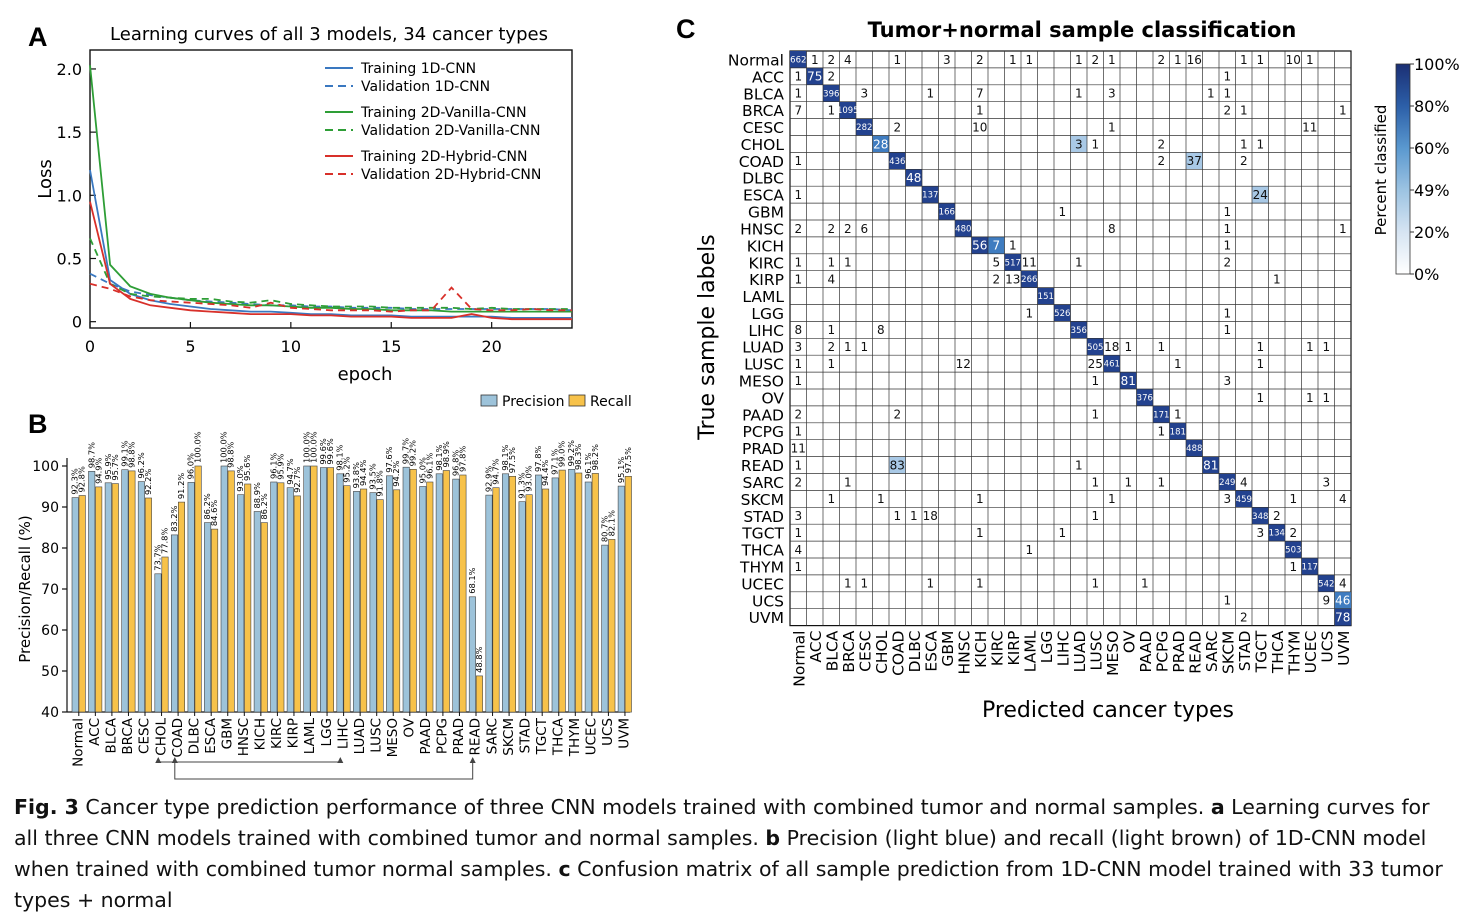 This screenshot has width=1479, height=924. Describe the element at coordinates (799, 659) in the screenshot. I see `column-label: Normal` at that location.